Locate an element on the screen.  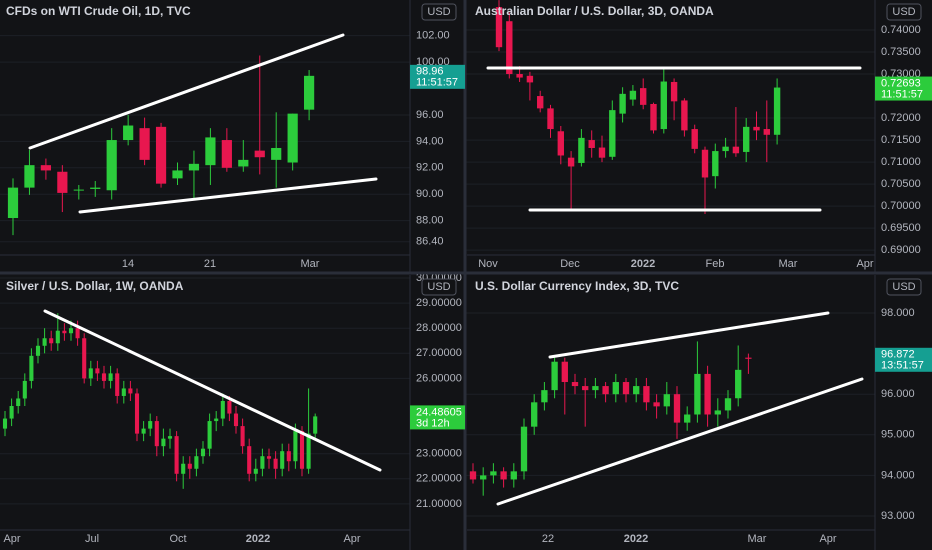
x-tick-label: 21 is located at coordinates (210, 264).